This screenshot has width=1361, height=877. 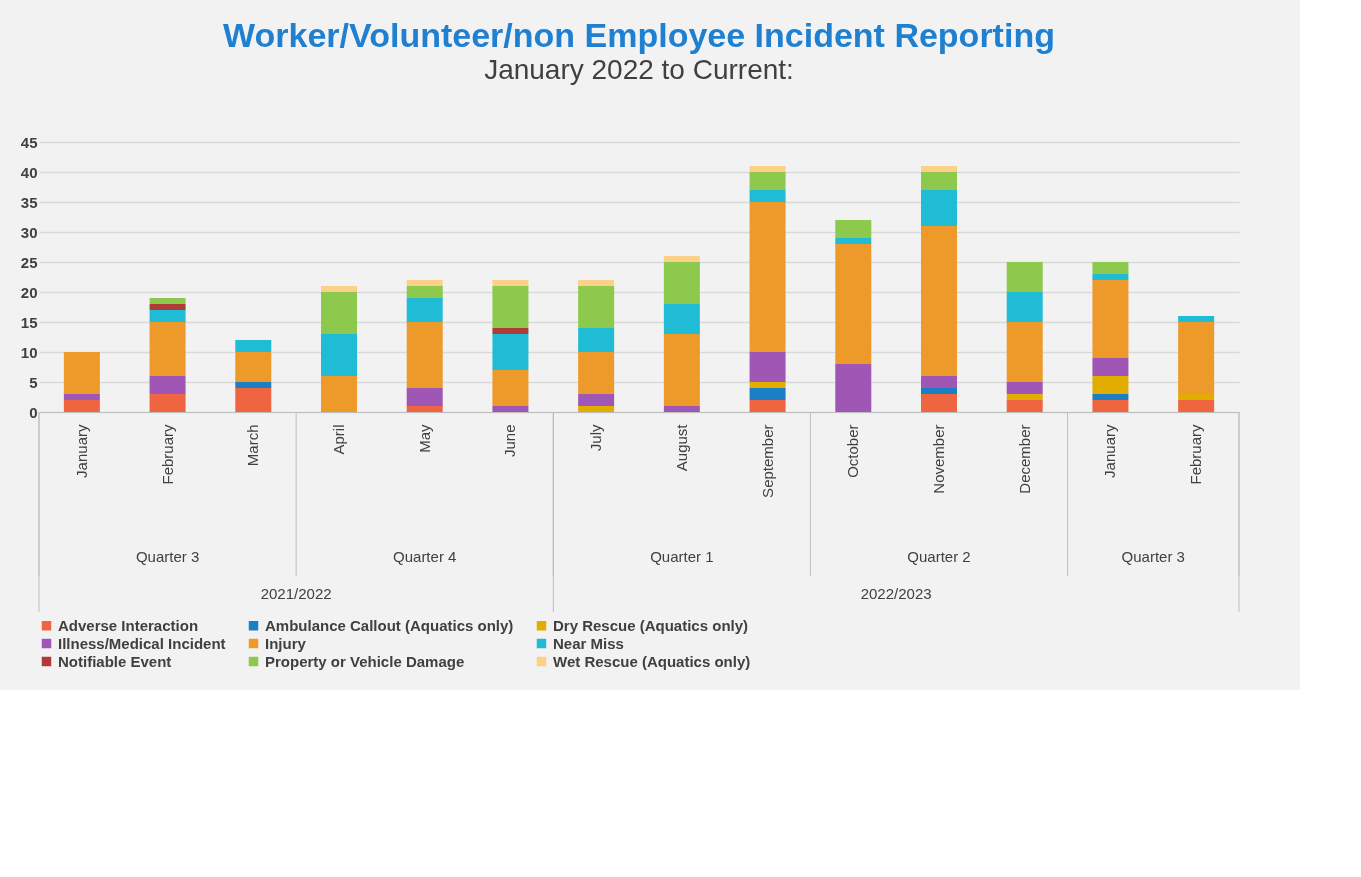 What do you see at coordinates (652, 661) in the screenshot?
I see `legend-label: Wet Rescue (Aquatics only)` at bounding box center [652, 661].